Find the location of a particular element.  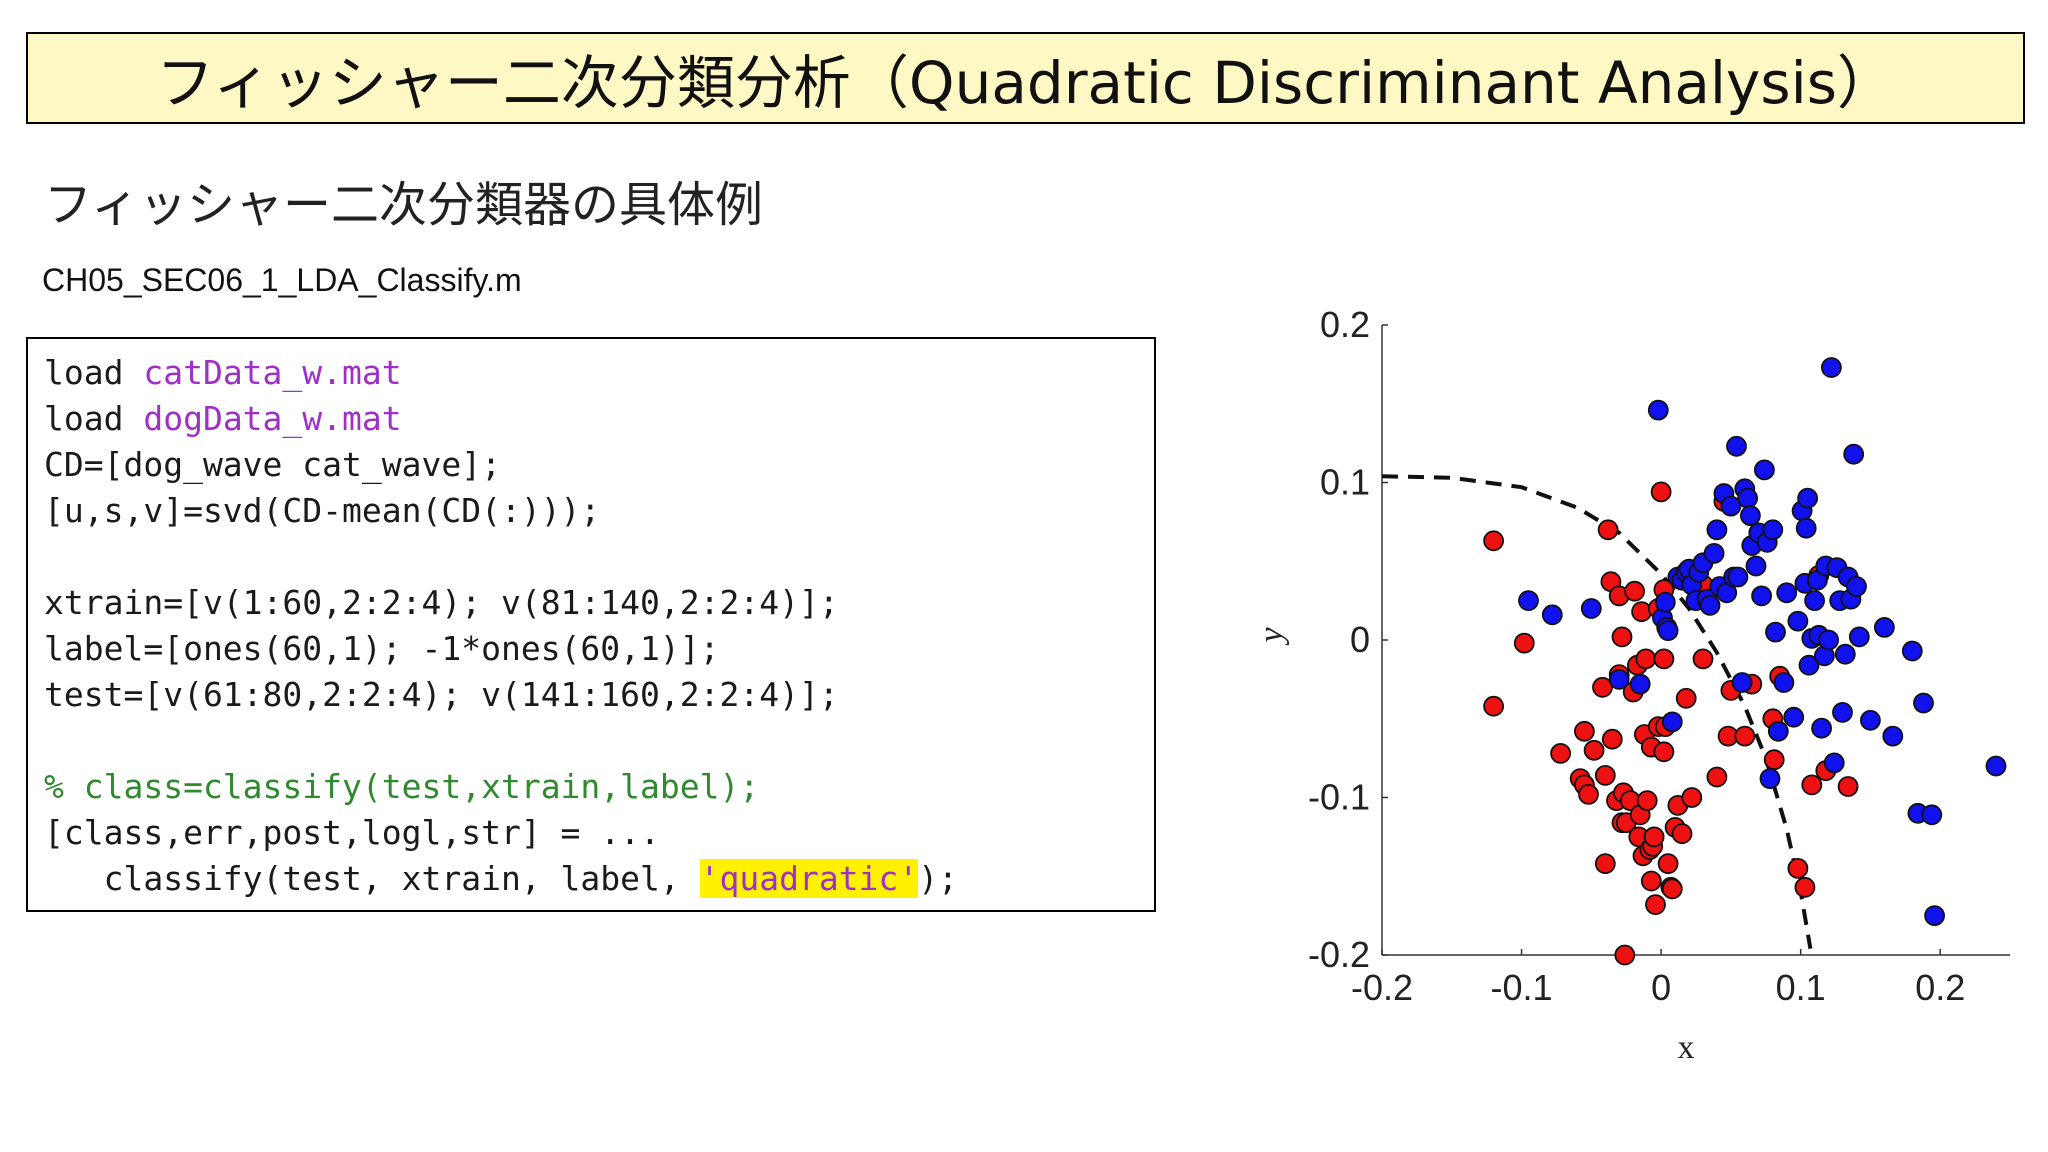

code-string: dogData_w.mat is located at coordinates (272, 418).